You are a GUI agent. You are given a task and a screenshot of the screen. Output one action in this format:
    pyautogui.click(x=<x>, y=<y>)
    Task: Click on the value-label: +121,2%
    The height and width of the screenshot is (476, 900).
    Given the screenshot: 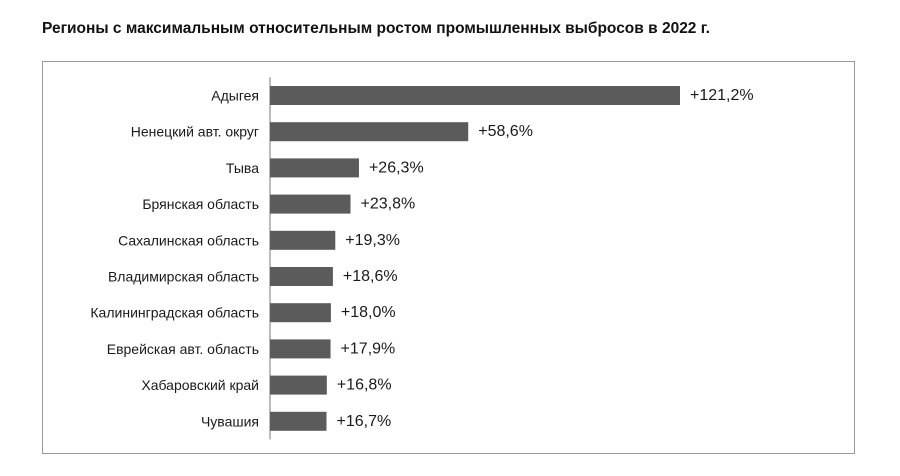 What is the action you would take?
    pyautogui.click(x=722, y=95)
    